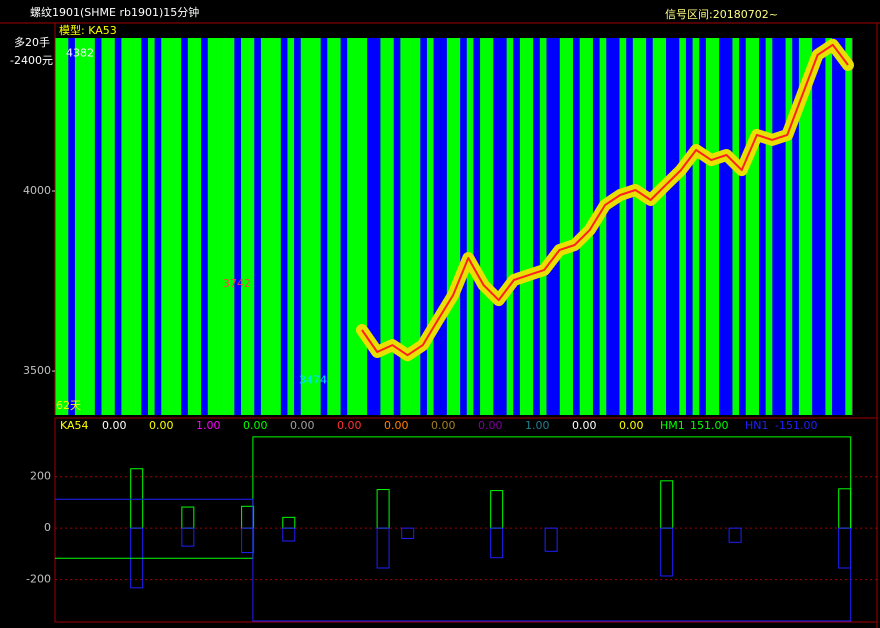 The height and width of the screenshot is (628, 880). I want to click on y-tick-label: 0, so click(47, 527).